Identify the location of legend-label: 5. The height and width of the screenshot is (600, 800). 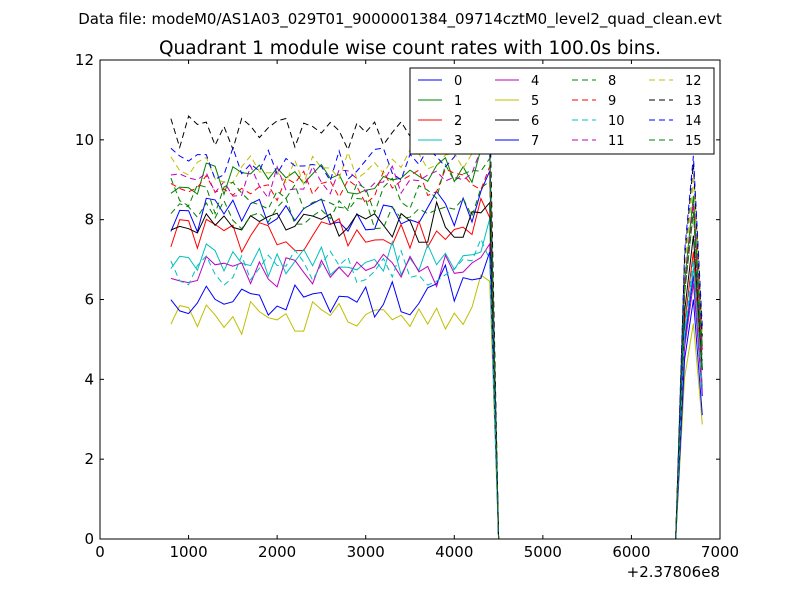
(535, 101).